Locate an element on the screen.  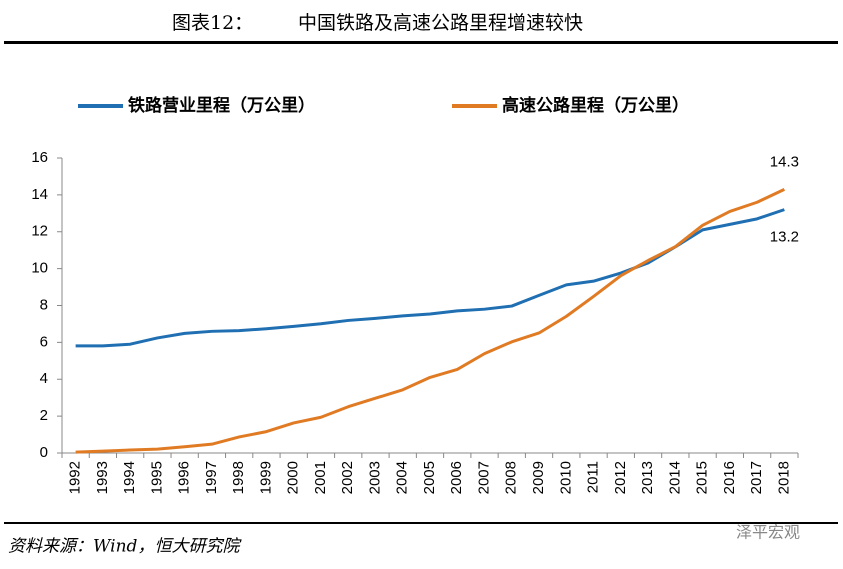
x-tick-label: 2003 is located at coordinates (374, 477).